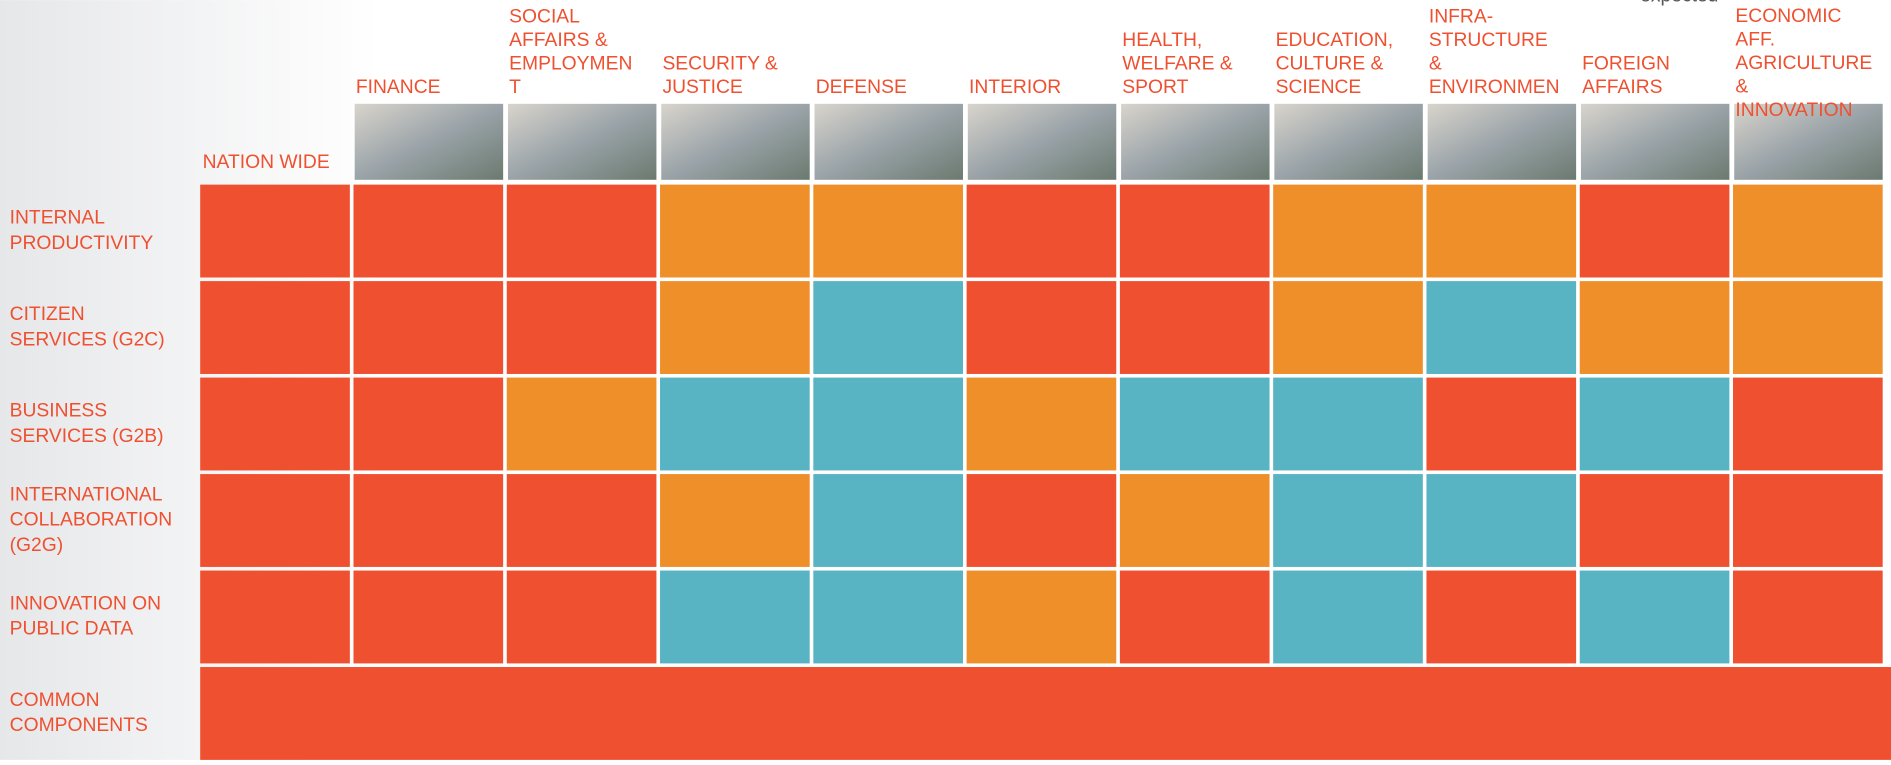 Image resolution: width=1891 pixels, height=765 pixels. Describe the element at coordinates (1626, 64) in the screenshot. I see `column-header: FOREIGN` at that location.